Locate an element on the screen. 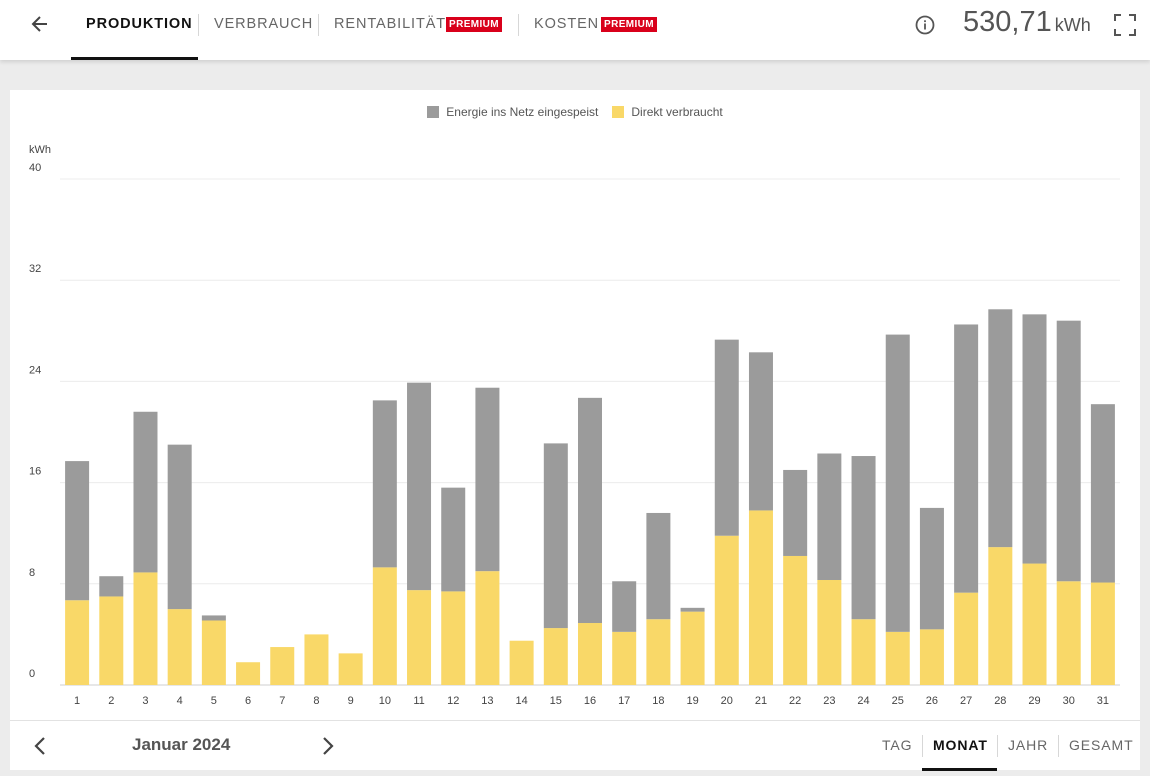  x-tick-label: 11 is located at coordinates (418, 701).